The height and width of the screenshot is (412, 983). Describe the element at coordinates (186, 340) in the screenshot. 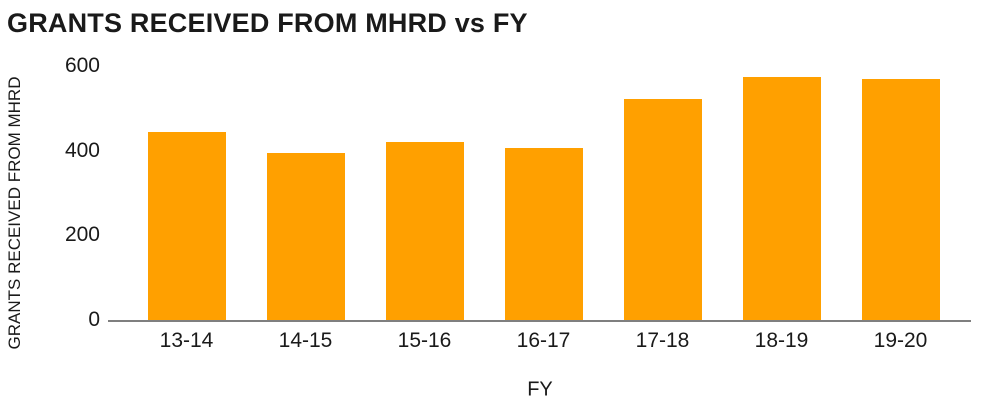

I see `x-tick-label: 13-14` at that location.